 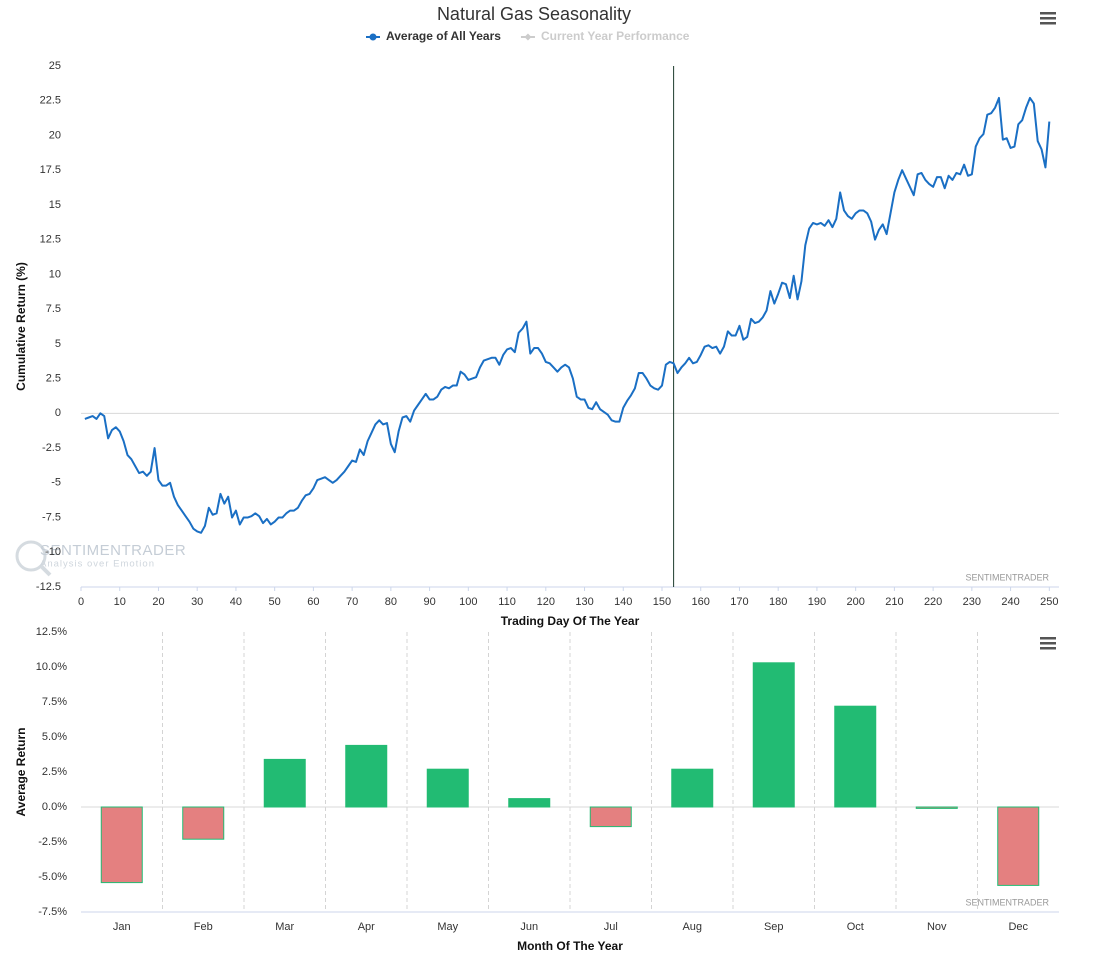 What do you see at coordinates (894, 602) in the screenshot?
I see `x-tick-label: 210` at bounding box center [894, 602].